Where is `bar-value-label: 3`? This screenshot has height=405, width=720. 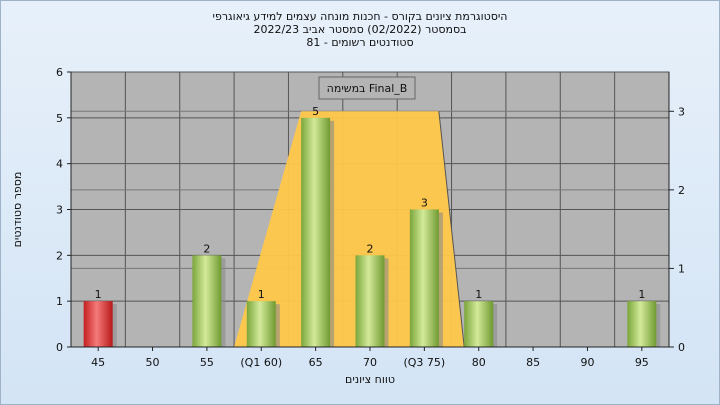 bar-value-label: 3 is located at coordinates (424, 203).